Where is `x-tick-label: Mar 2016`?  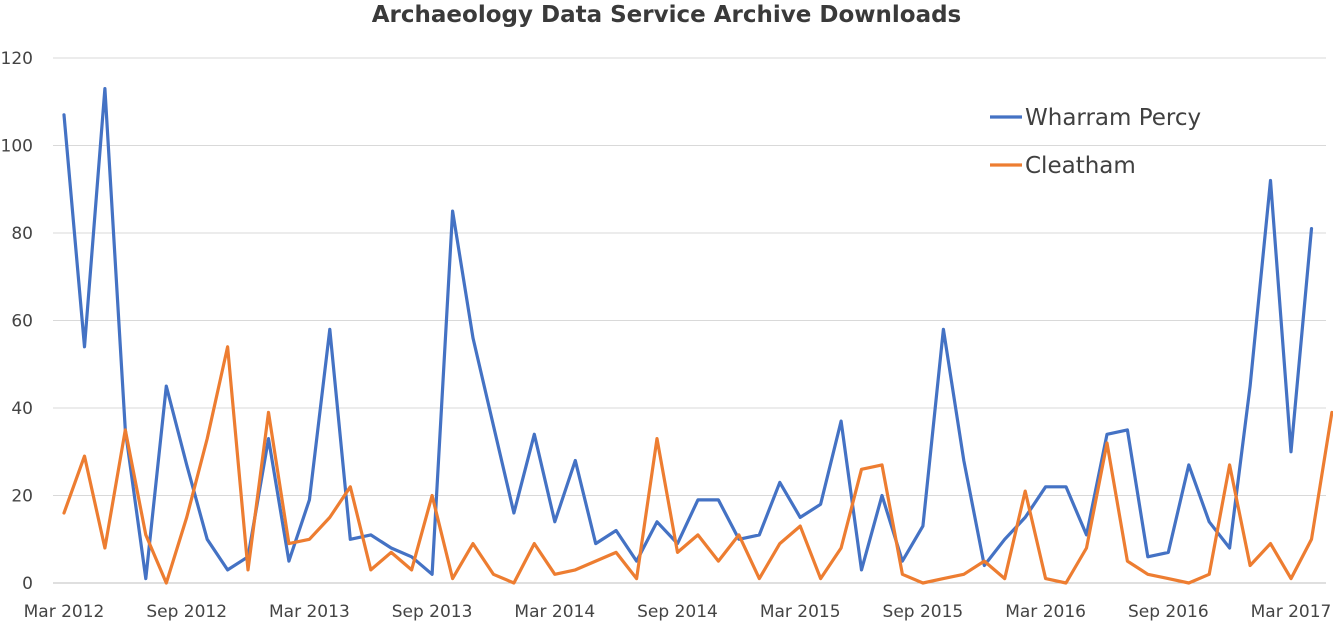 x-tick-label: Mar 2016 is located at coordinates (1045, 612).